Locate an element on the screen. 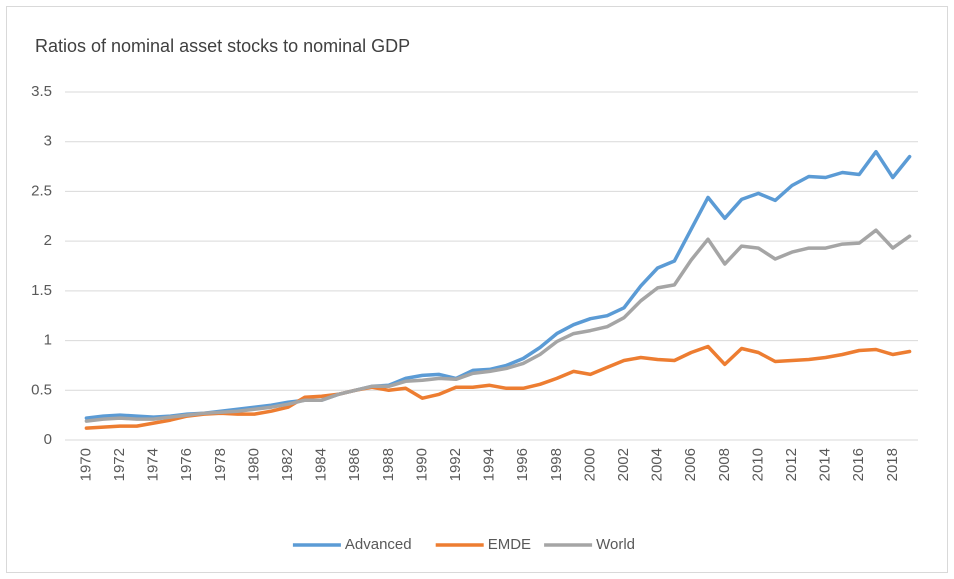 The width and height of the screenshot is (954, 579). y-tick-label: 3 is located at coordinates (48, 141).